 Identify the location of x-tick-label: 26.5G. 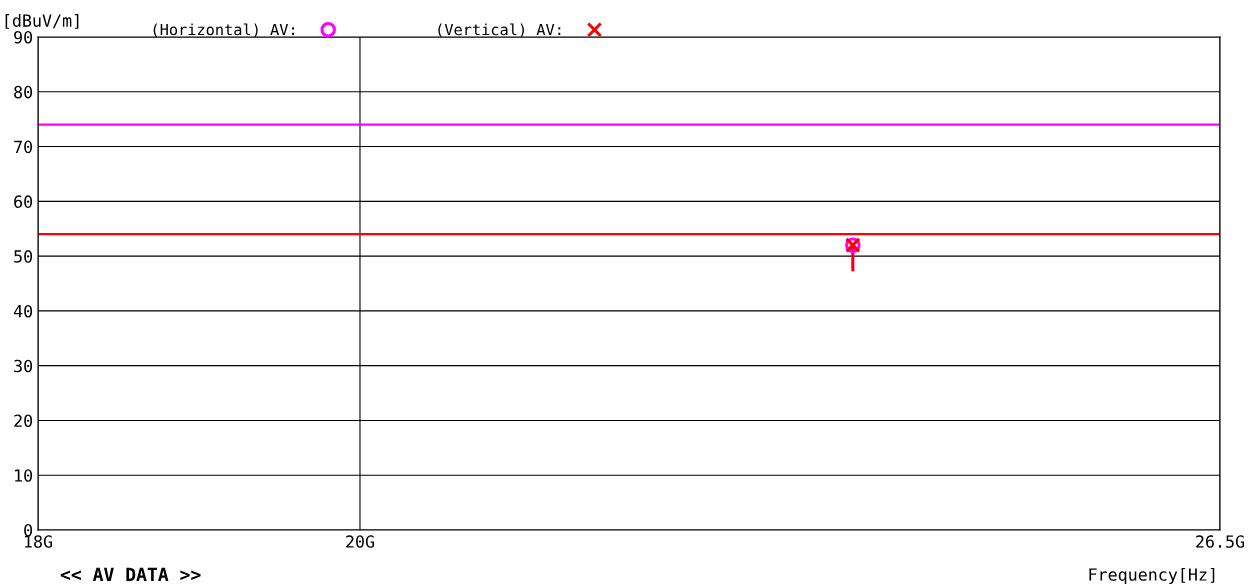
(1220, 541).